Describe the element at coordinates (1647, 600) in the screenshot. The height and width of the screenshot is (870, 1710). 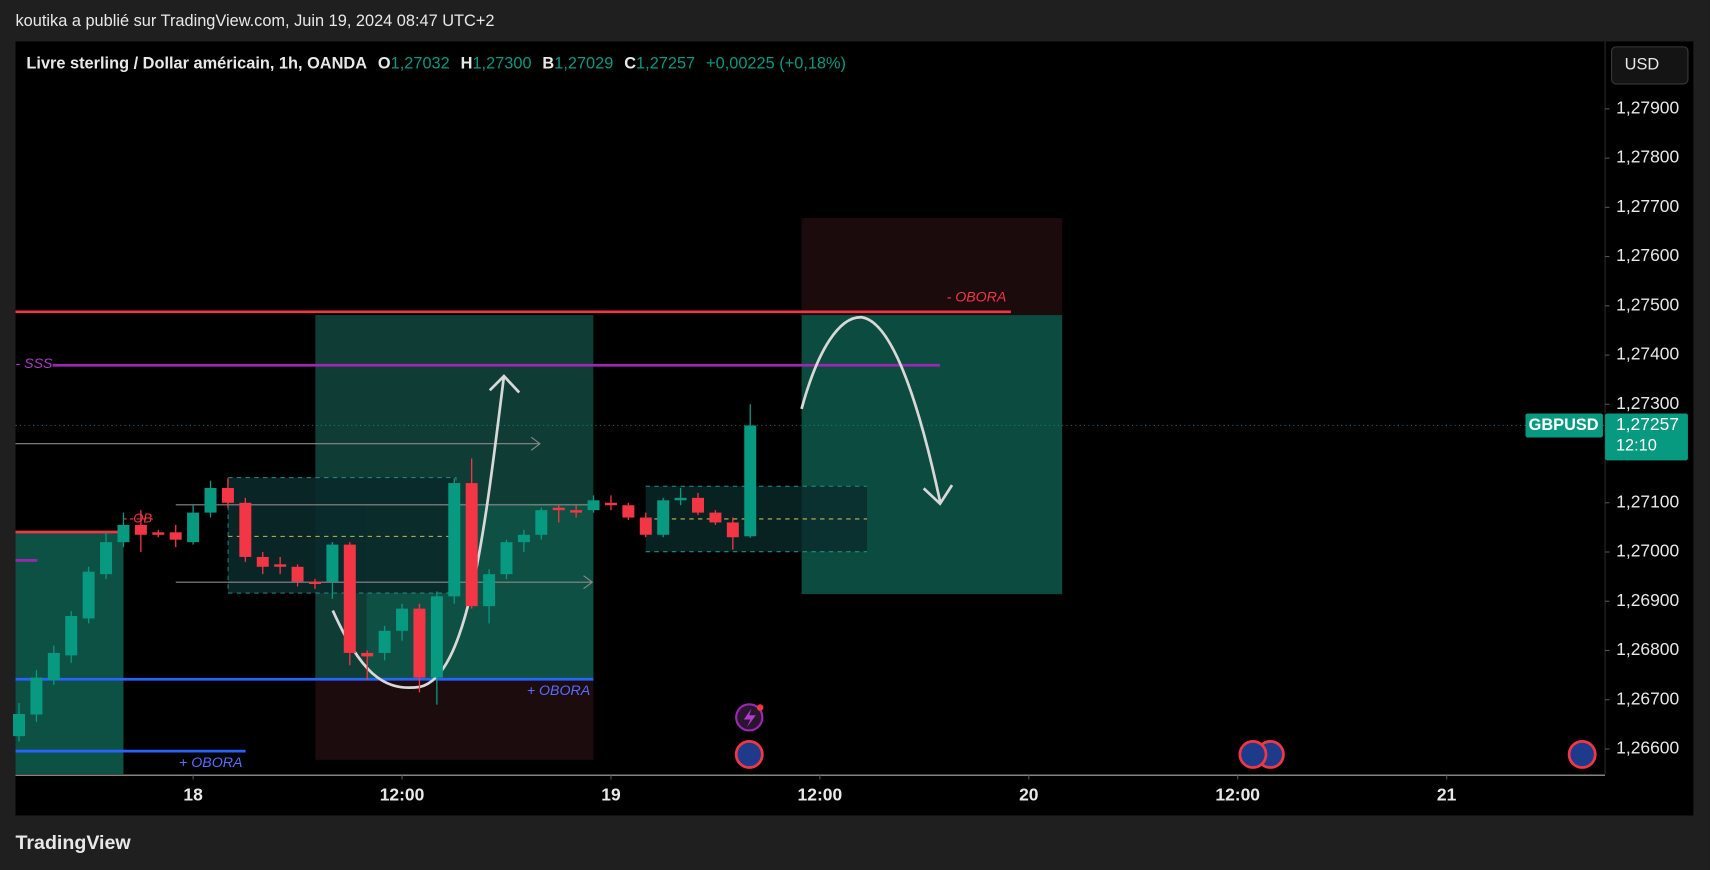
I see `y-tick-label: 1,26900` at that location.